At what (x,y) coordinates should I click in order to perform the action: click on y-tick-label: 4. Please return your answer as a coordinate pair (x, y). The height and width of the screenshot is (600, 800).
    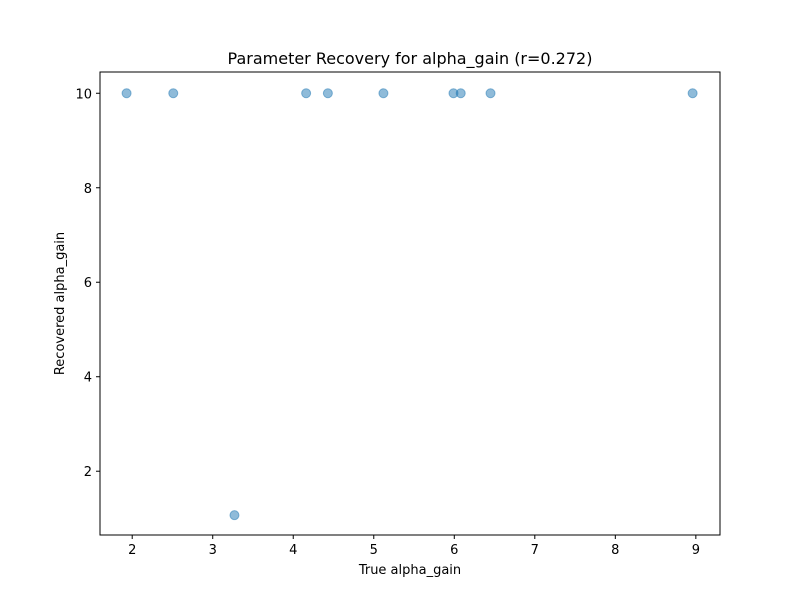
    Looking at the image, I should click on (88, 378).